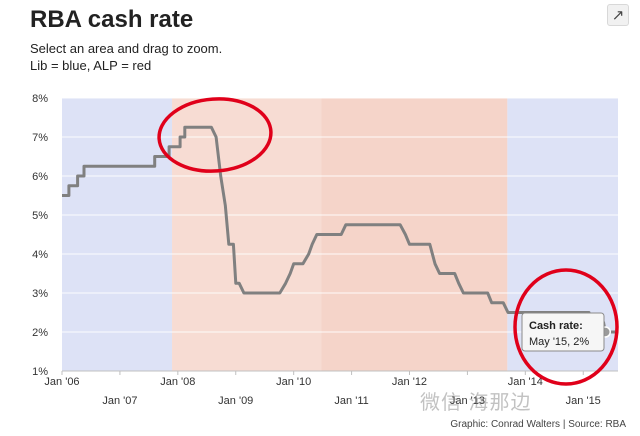 Image resolution: width=640 pixels, height=436 pixels. I want to click on chart-title: RBA cash rate, so click(112, 19).